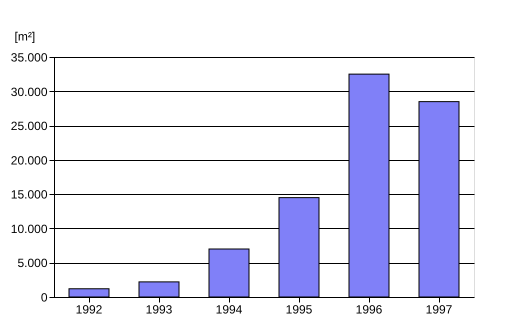  Describe the element at coordinates (29, 126) in the screenshot. I see `y-tick-label: 25.000` at that location.